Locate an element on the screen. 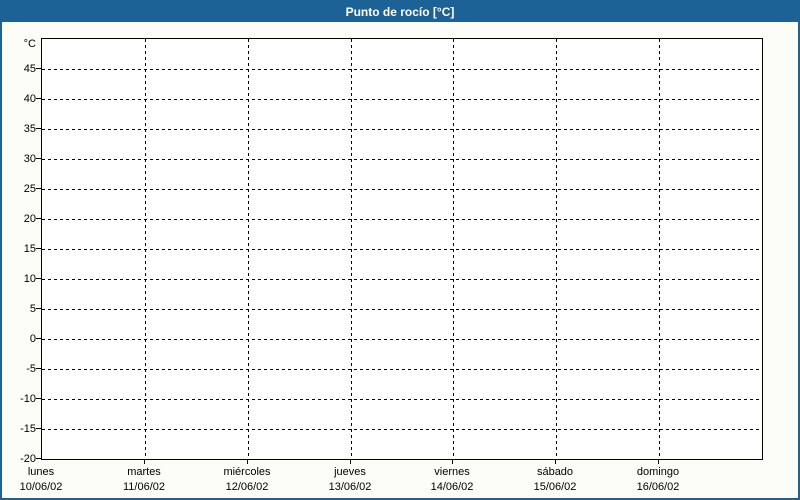  x-axis-day-label: lunes is located at coordinates (41, 472).